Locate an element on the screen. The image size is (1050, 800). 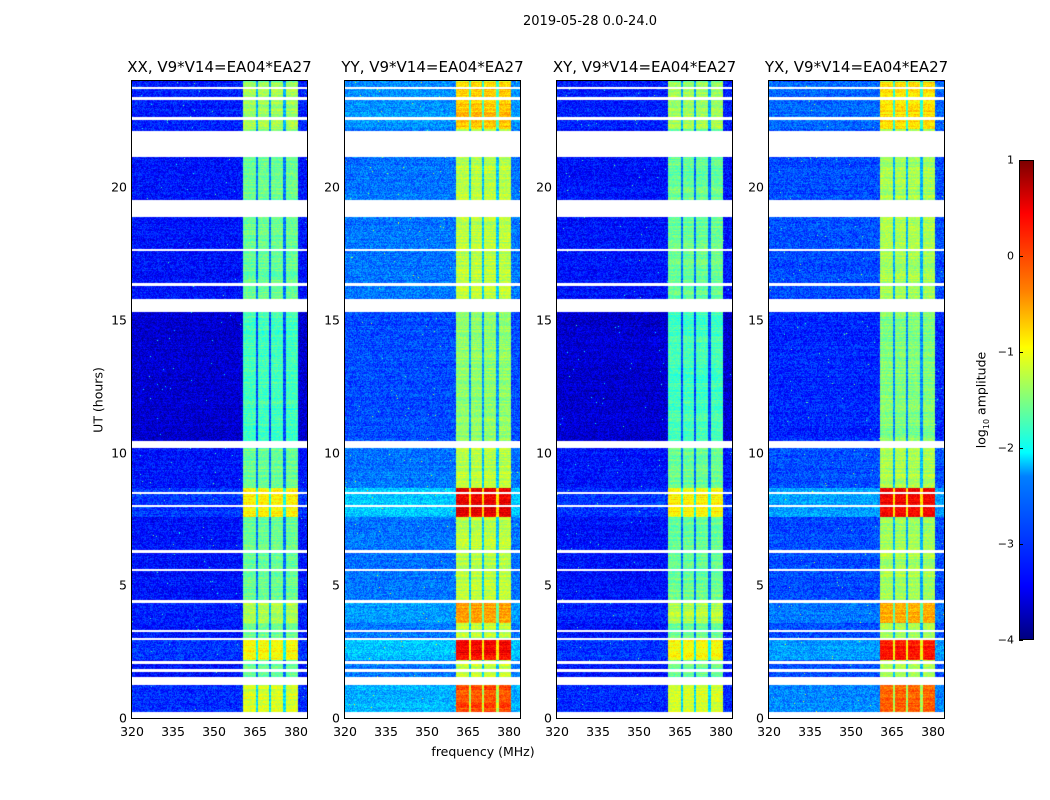
panel-title: XX, V9*V14=EA04*EA27 is located at coordinates (219, 67).